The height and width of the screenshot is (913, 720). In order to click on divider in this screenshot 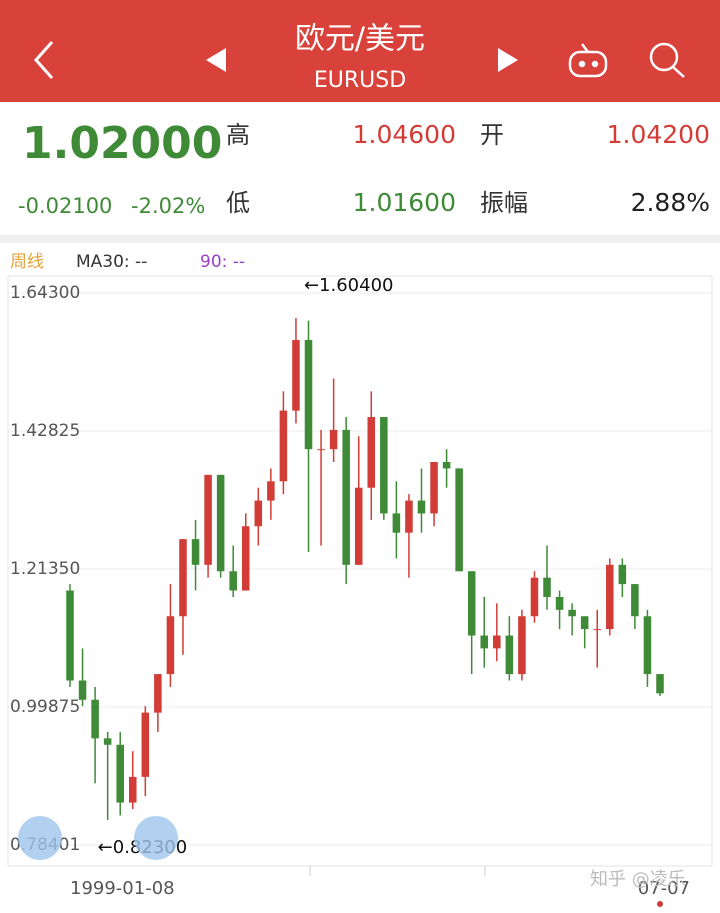, I will do `click(360, 239)`.